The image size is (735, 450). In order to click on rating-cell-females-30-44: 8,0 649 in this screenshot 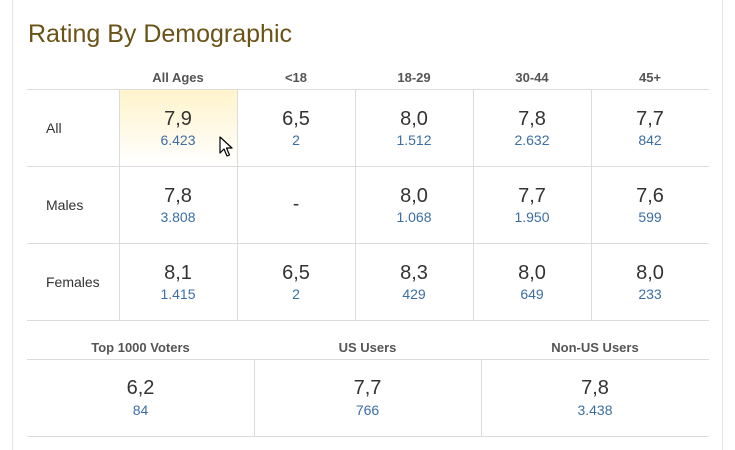, I will do `click(532, 282)`.